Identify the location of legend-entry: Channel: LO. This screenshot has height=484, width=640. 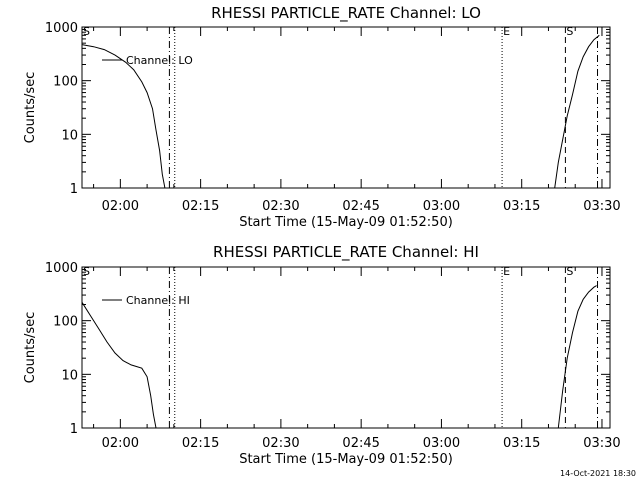
(159, 60).